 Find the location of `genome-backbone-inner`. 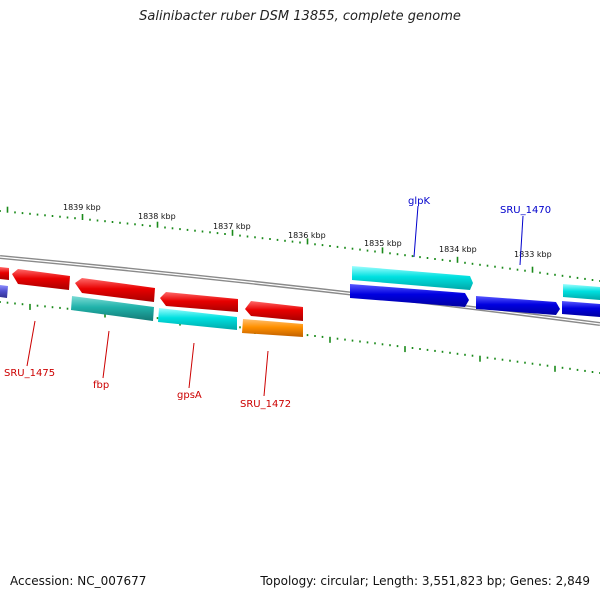

genome-backbone-inner is located at coordinates (300, 290).